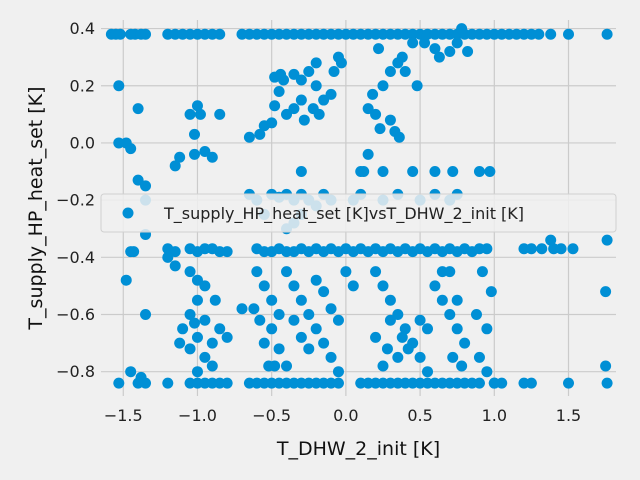  I want to click on x-axis-label: T_DHW_2_init [K], so click(358, 449).